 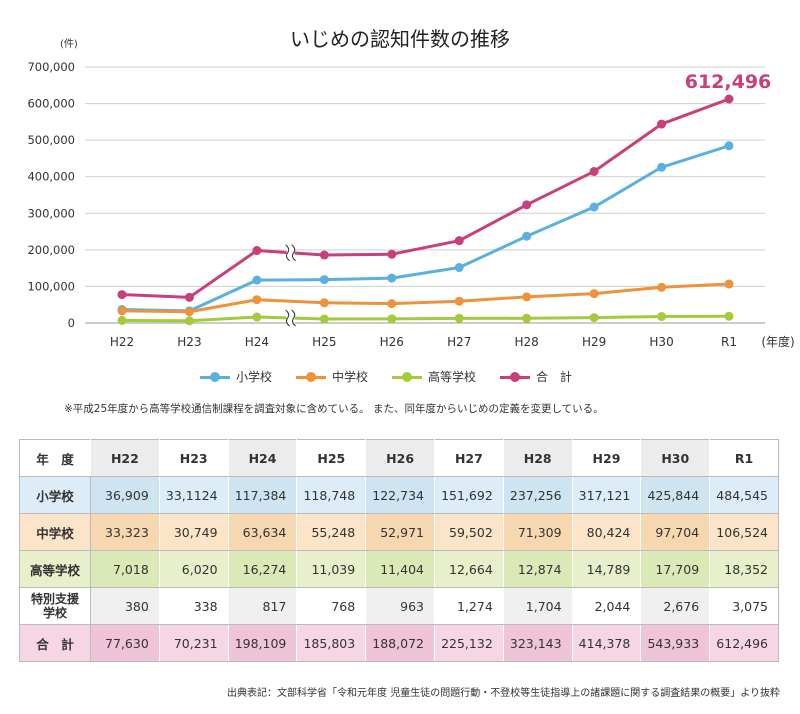 What do you see at coordinates (675, 643) in the screenshot?
I see `table-cell: 543,933` at bounding box center [675, 643].